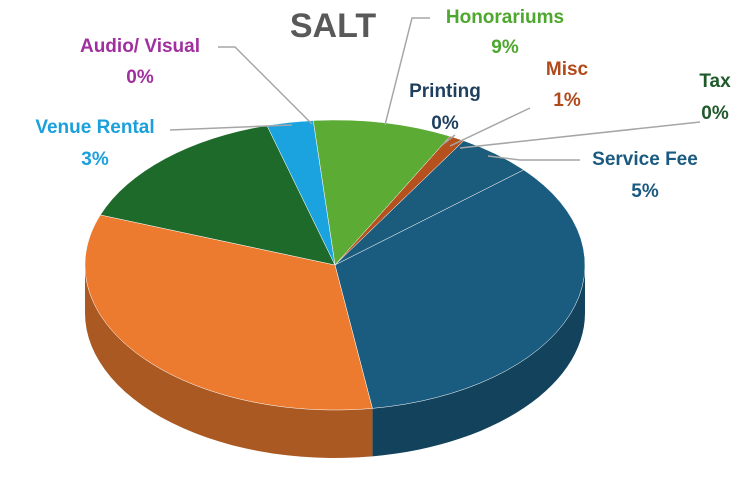 Image resolution: width=743 pixels, height=482 pixels. Describe the element at coordinates (645, 159) in the screenshot. I see `slice-label: Service Fee` at that location.